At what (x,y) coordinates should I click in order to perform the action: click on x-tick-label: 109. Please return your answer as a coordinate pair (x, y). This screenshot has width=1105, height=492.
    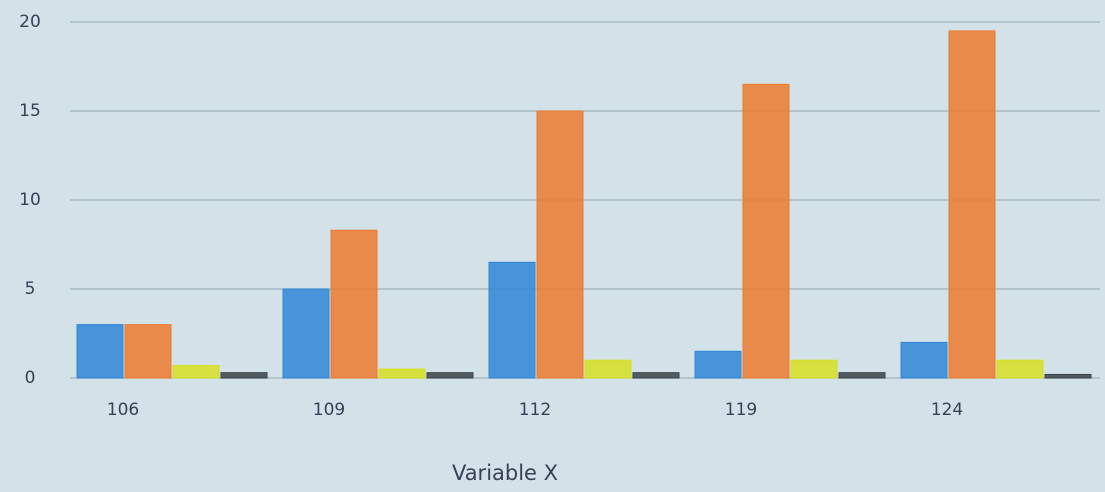
    Looking at the image, I should click on (329, 410).